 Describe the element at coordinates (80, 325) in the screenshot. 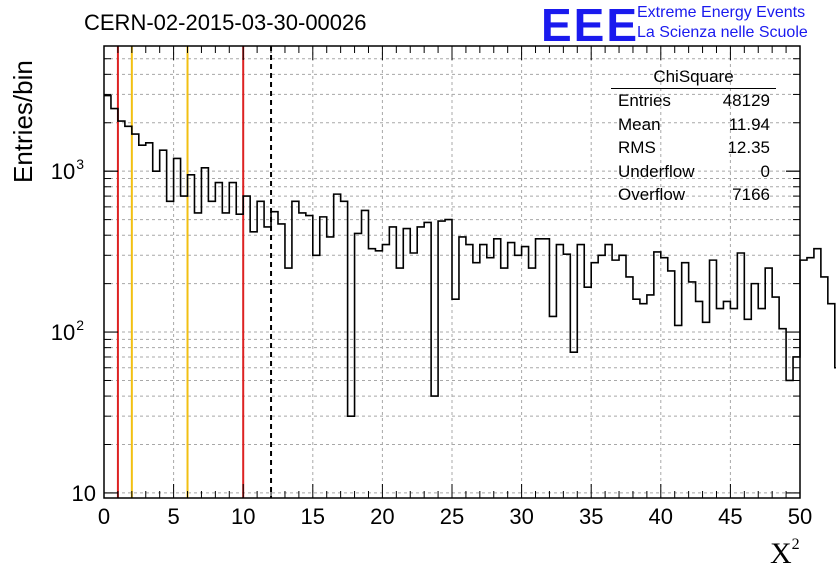

I see `y-tick-label-exponent: 2` at that location.